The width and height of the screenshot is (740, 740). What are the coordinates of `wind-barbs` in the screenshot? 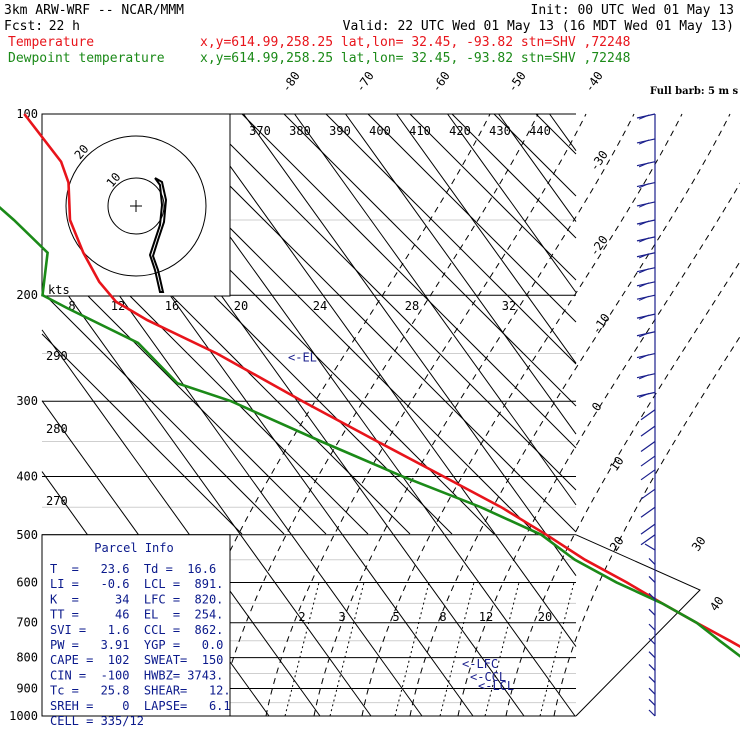 It's located at (646, 415).